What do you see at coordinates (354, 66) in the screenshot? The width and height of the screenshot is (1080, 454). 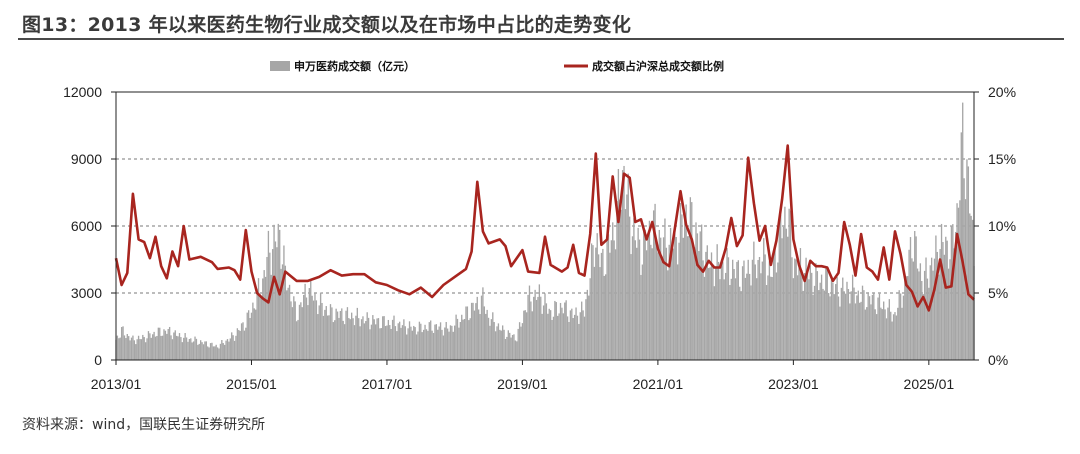 I see `legend-label-turnover: 申万医药成交额（亿元）` at bounding box center [354, 66].